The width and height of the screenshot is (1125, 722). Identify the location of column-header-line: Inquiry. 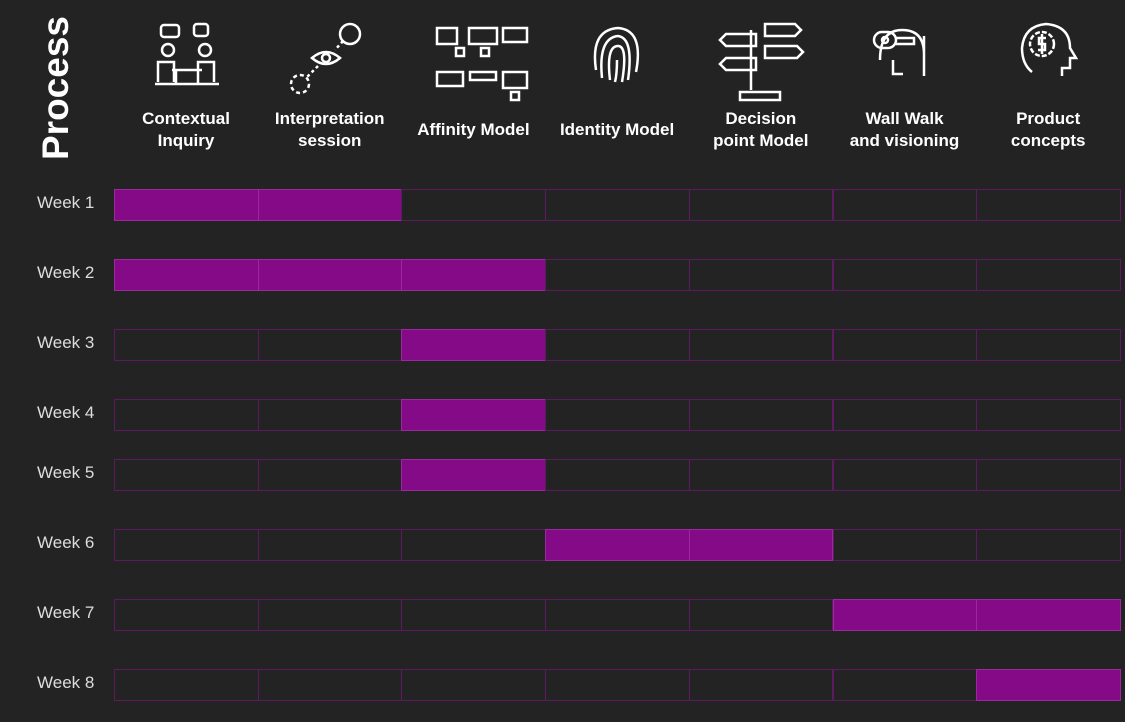
(186, 140).